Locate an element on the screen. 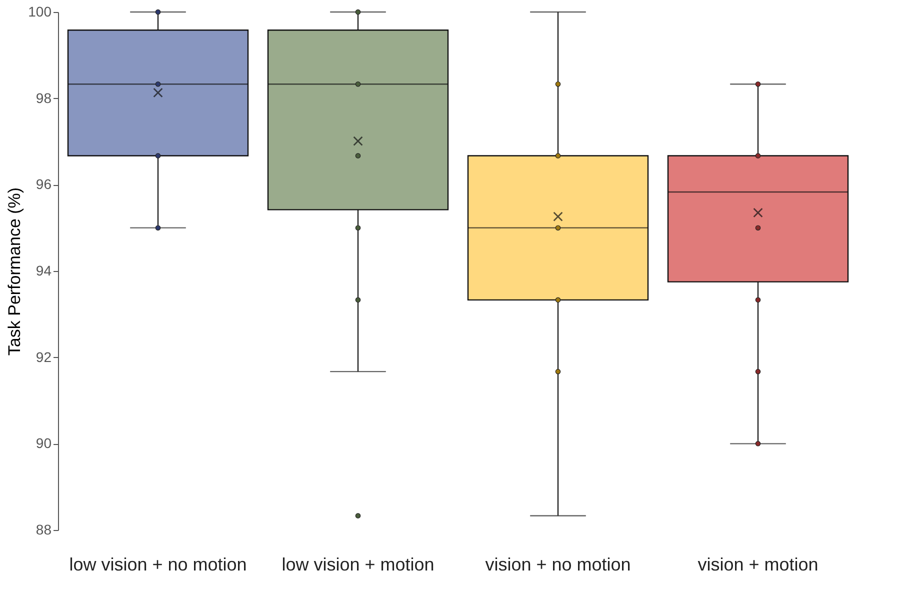 The height and width of the screenshot is (598, 900). y-tick-label: 98 is located at coordinates (44, 98).